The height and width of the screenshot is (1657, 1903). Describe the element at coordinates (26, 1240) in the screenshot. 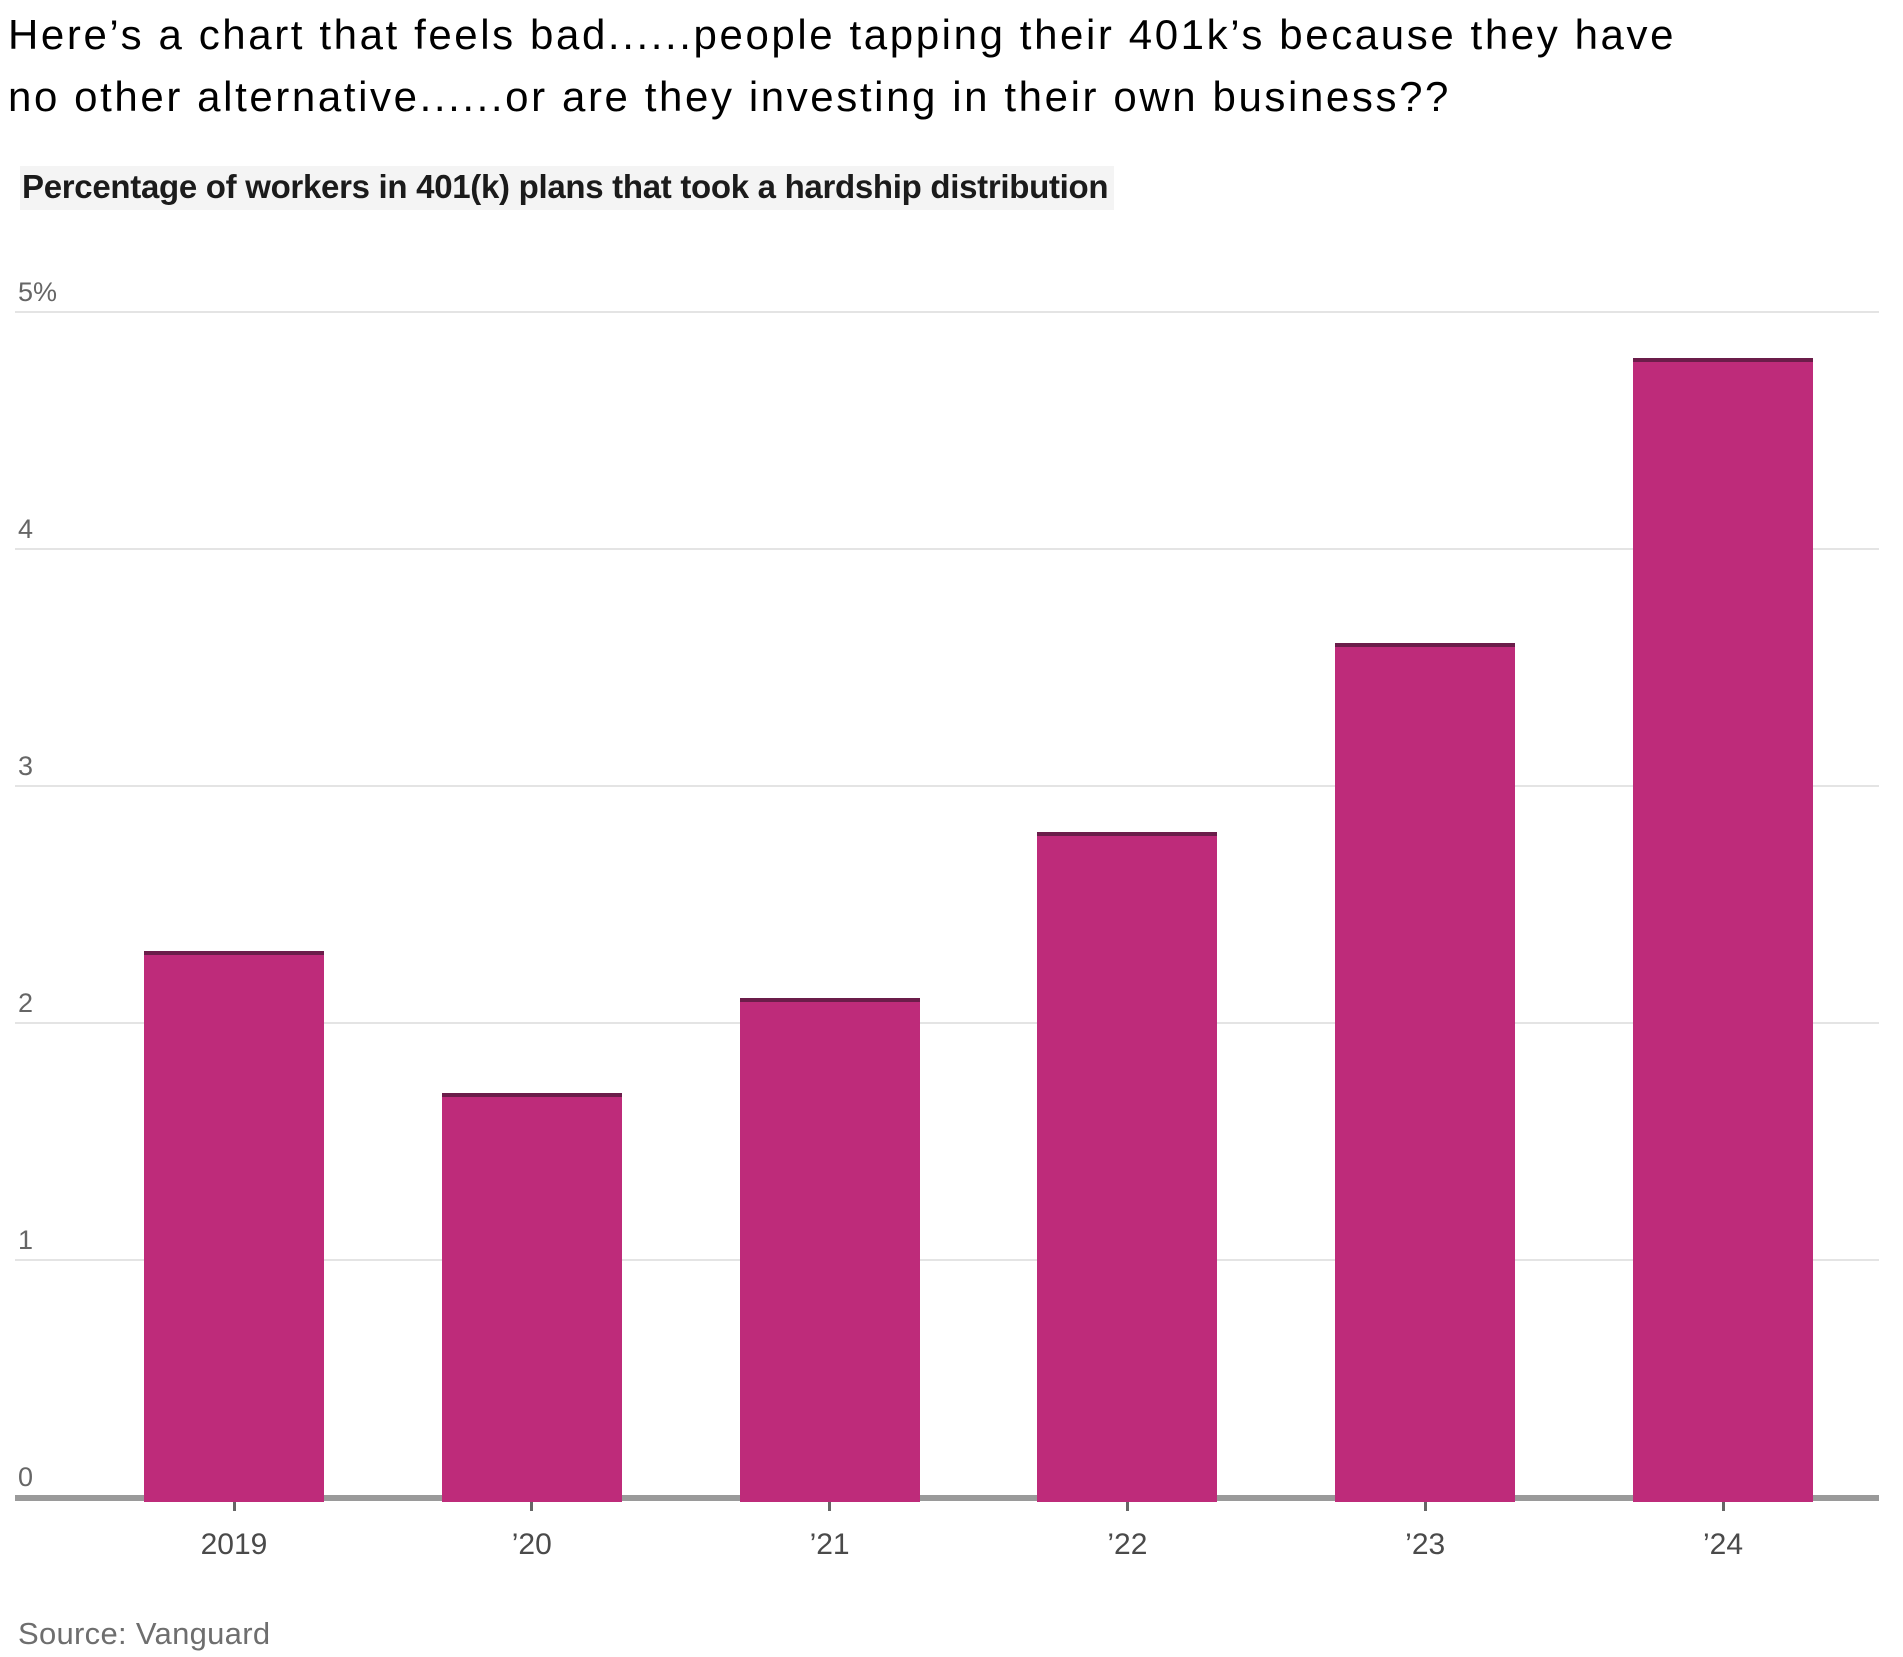

I see `y-axis-tick-label: 1` at that location.